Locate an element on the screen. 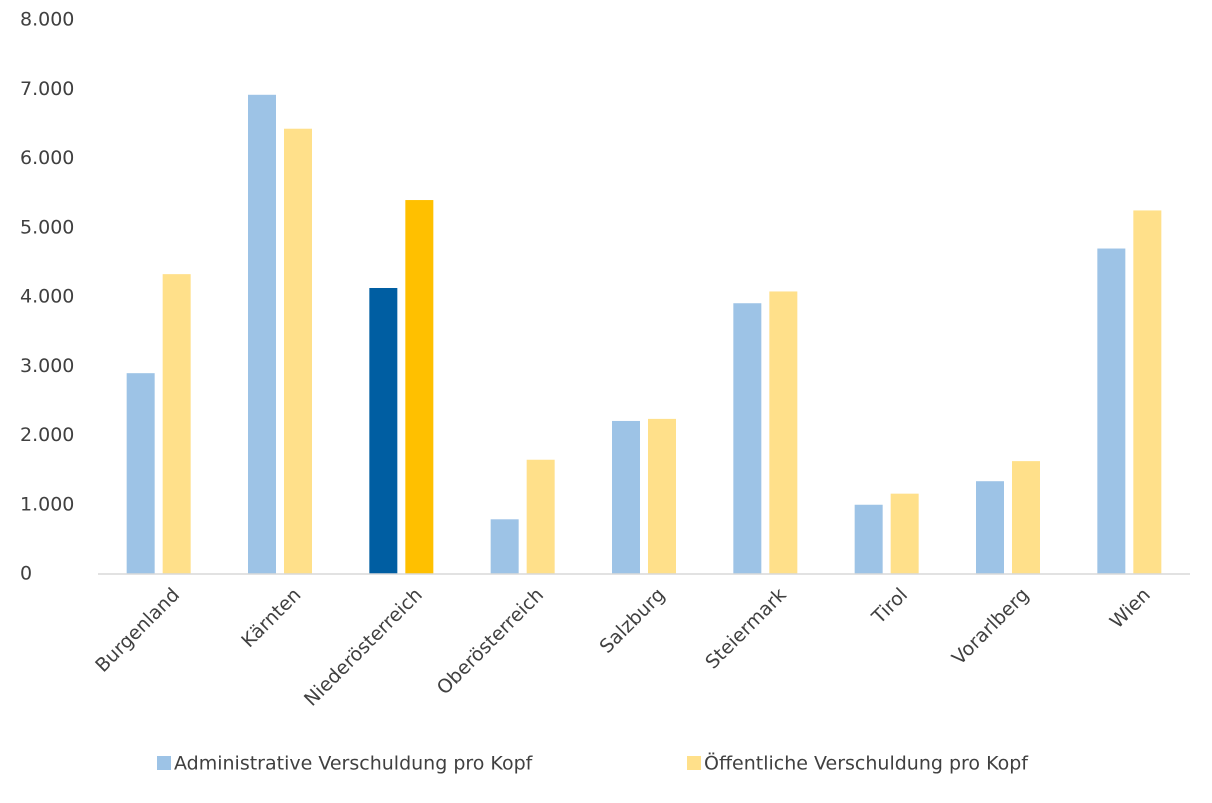 This screenshot has height=803, width=1212. y-tick-label: 1.000 is located at coordinates (47, 504).